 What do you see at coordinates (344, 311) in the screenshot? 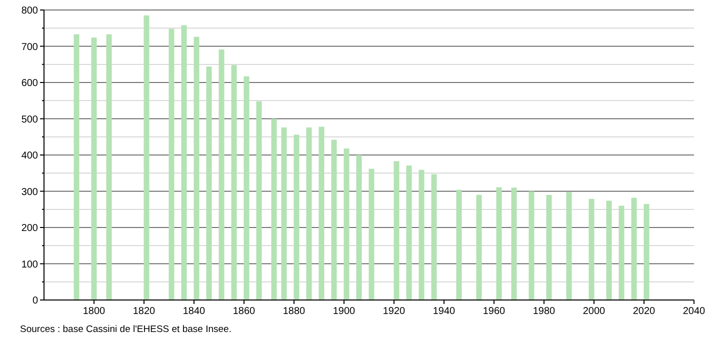
I see `x-tick-label: 1900` at bounding box center [344, 311].